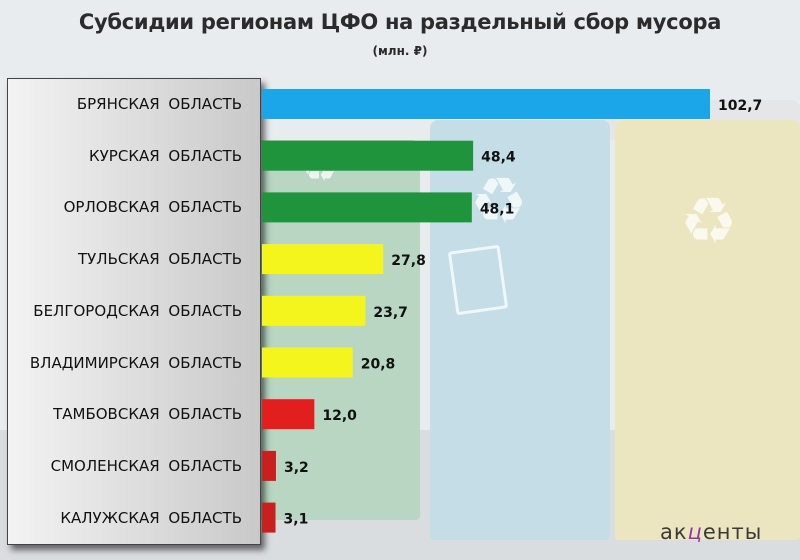 The width and height of the screenshot is (800, 560). What do you see at coordinates (296, 468) in the screenshot?
I see `bar-value-label: 3,2` at bounding box center [296, 468].